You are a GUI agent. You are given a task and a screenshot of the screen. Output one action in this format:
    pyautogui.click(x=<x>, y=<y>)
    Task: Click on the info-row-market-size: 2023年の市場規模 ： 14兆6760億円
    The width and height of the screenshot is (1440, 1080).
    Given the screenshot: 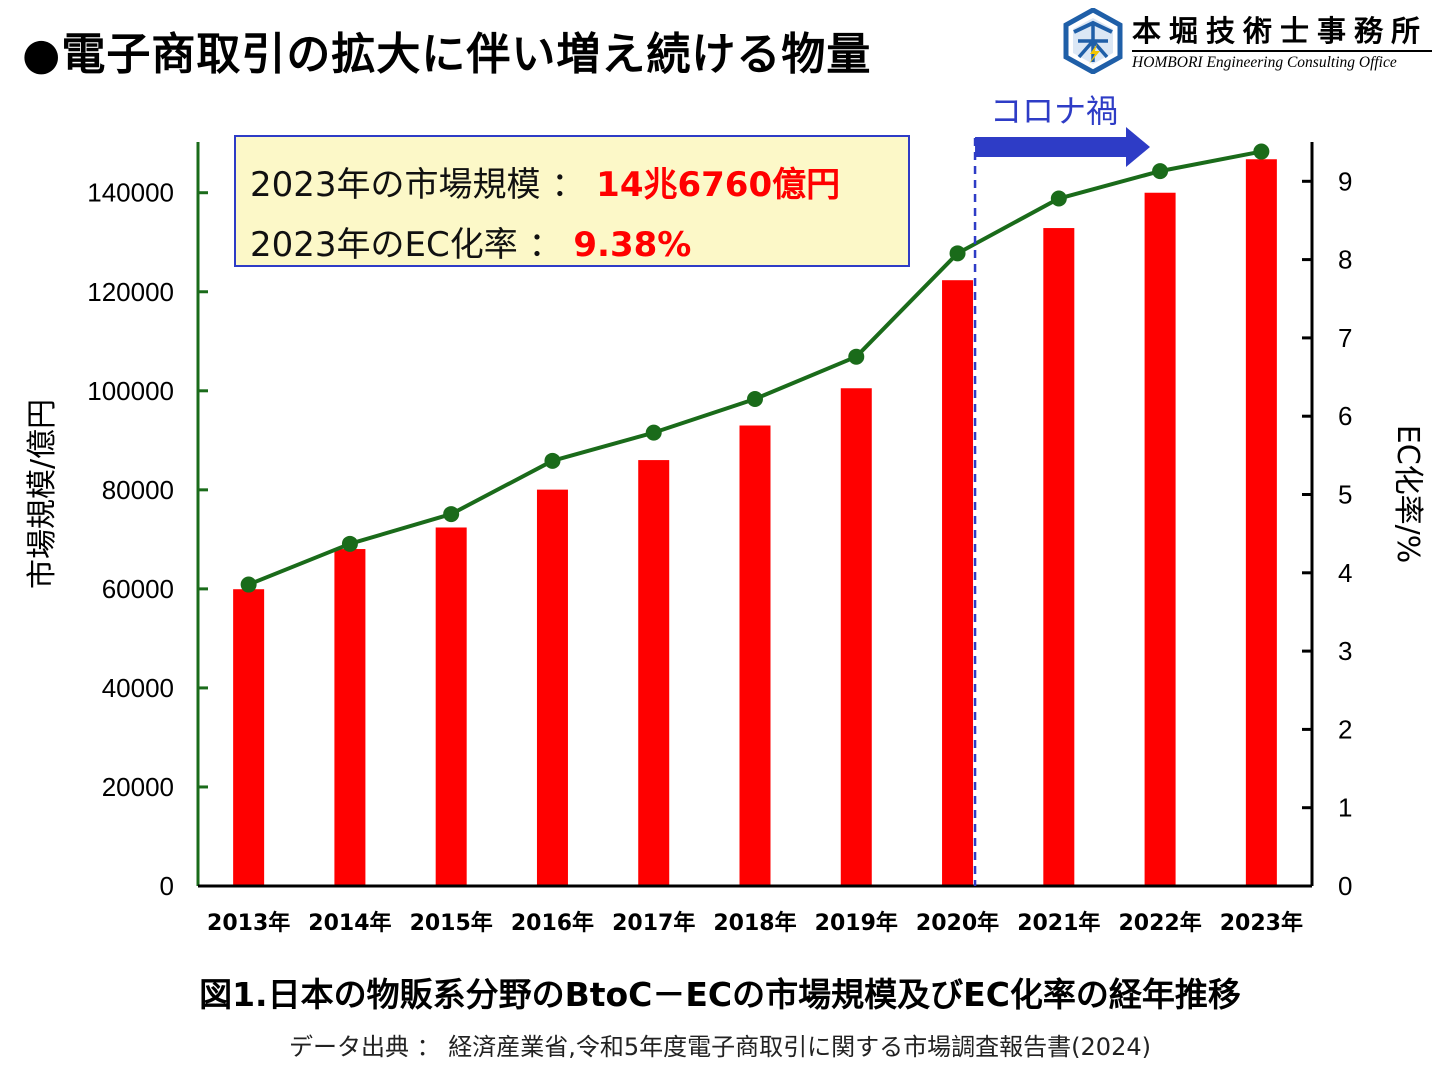 What is the action you would take?
    pyautogui.click(x=545, y=181)
    